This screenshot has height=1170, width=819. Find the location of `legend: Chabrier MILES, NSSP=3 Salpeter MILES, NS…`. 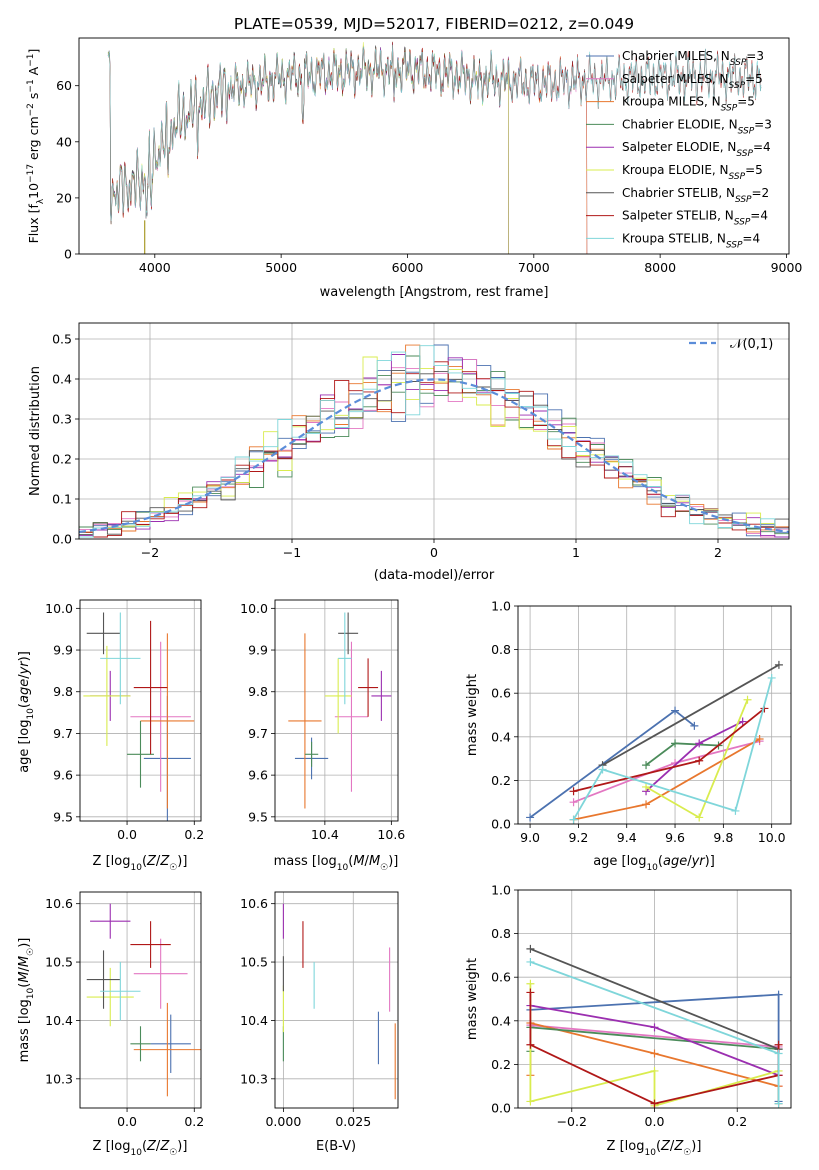

legend: Chabrier MILES, NSSP=3 Salpeter MILES, NS… is located at coordinates (679, 149).